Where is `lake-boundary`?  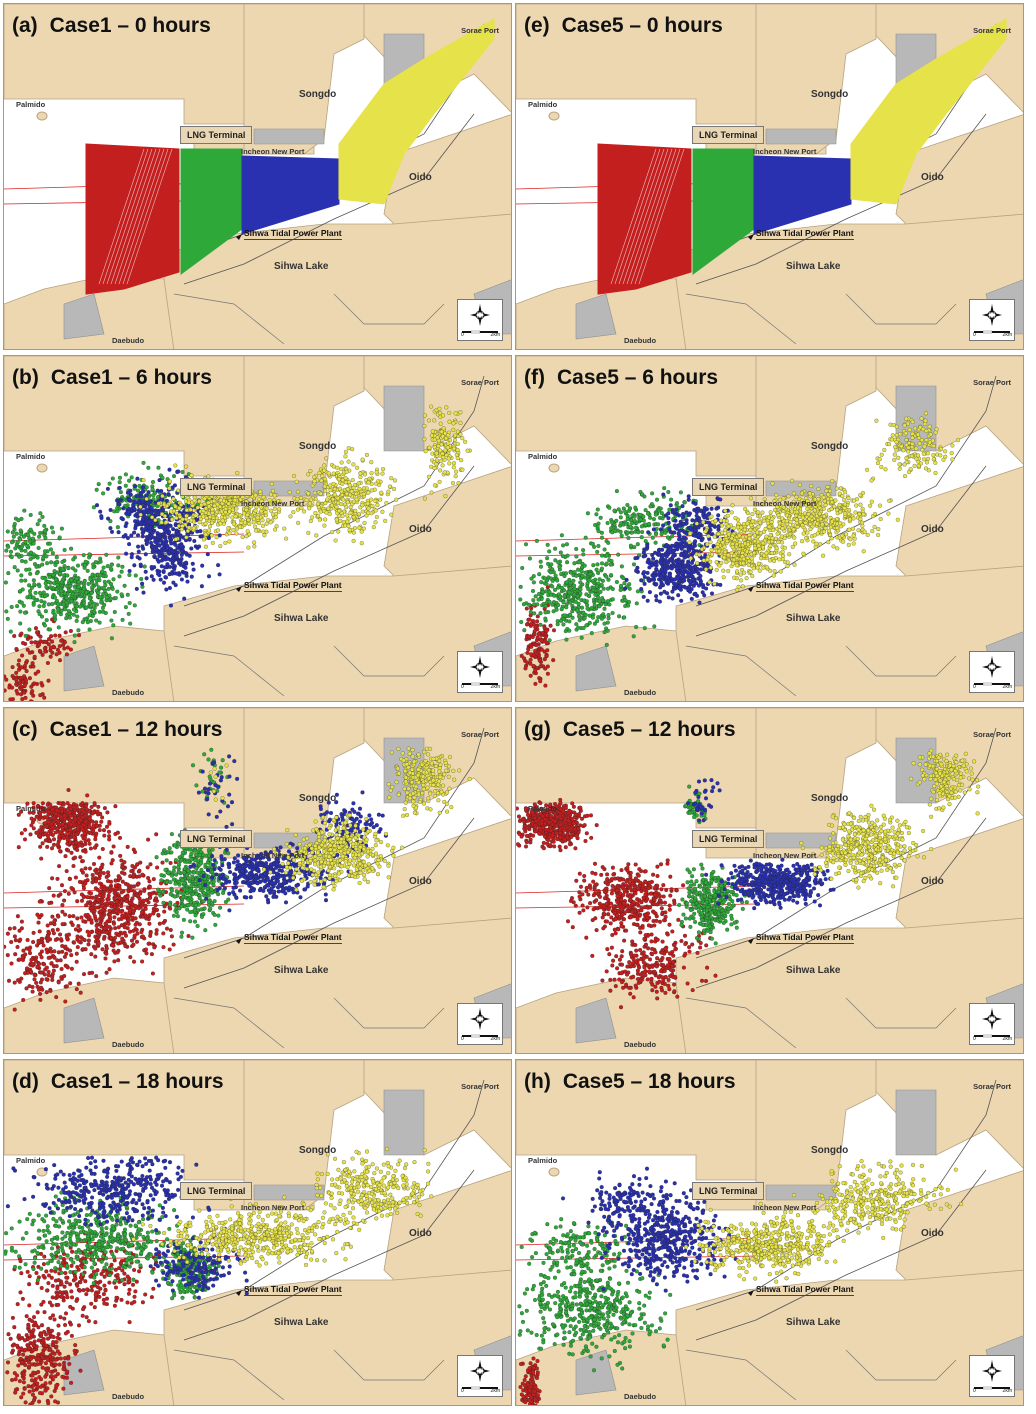
lake-boundary is located at coordinates (741, 671).